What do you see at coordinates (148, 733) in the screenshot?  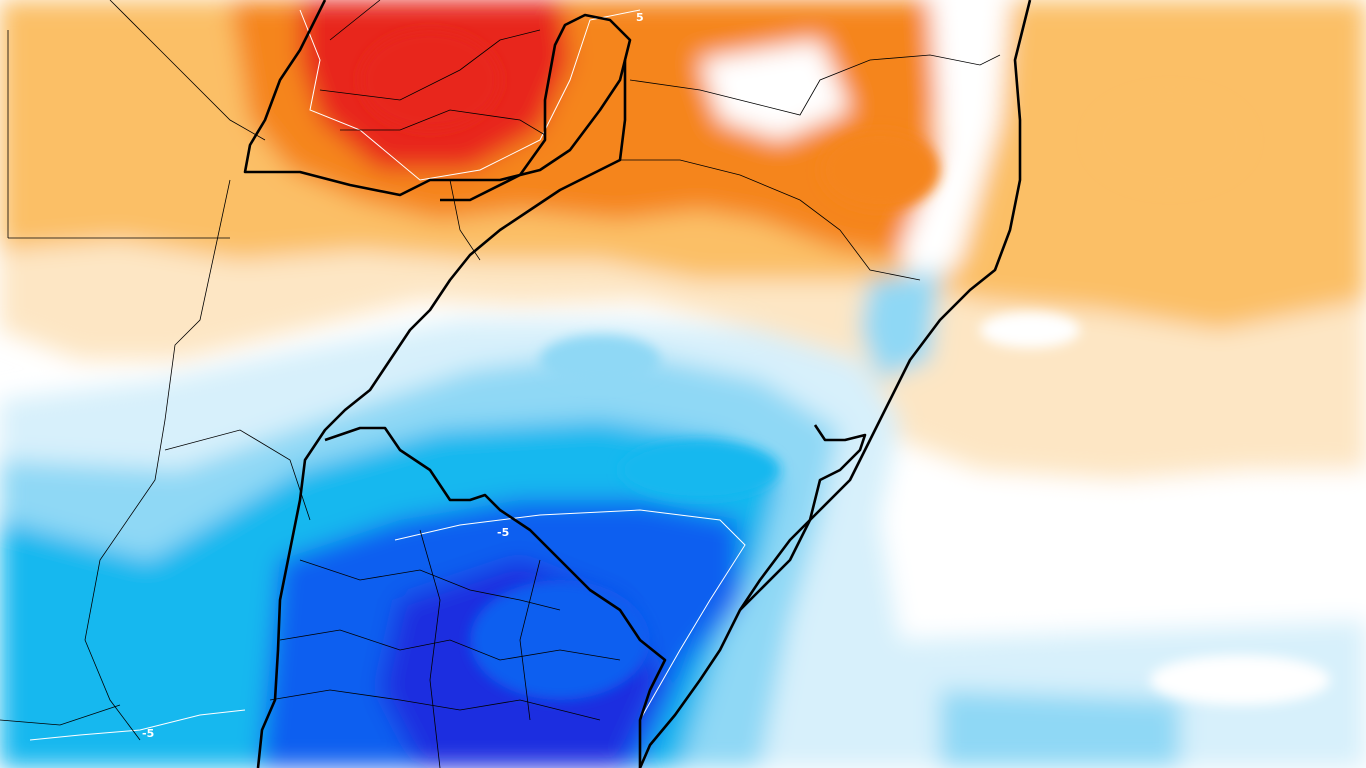 I see `contour-label-minus5-west: -5` at bounding box center [148, 733].